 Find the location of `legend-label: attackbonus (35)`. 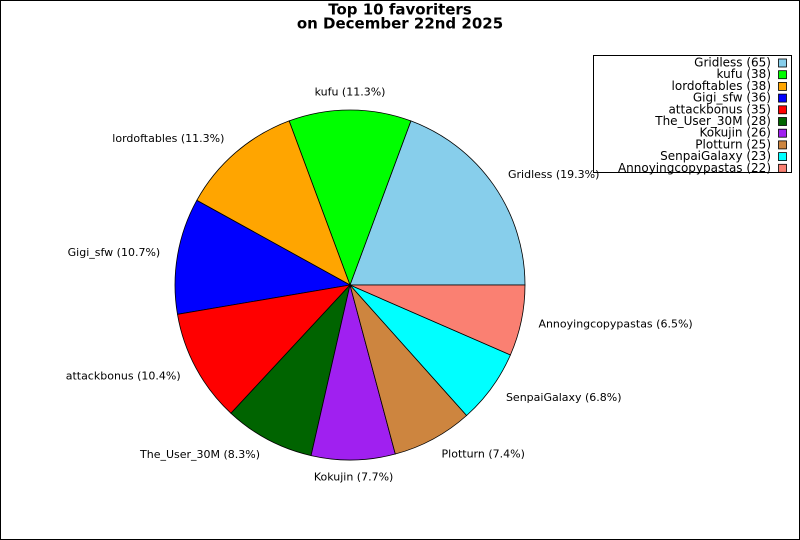

legend-label: attackbonus (35) is located at coordinates (719, 109).